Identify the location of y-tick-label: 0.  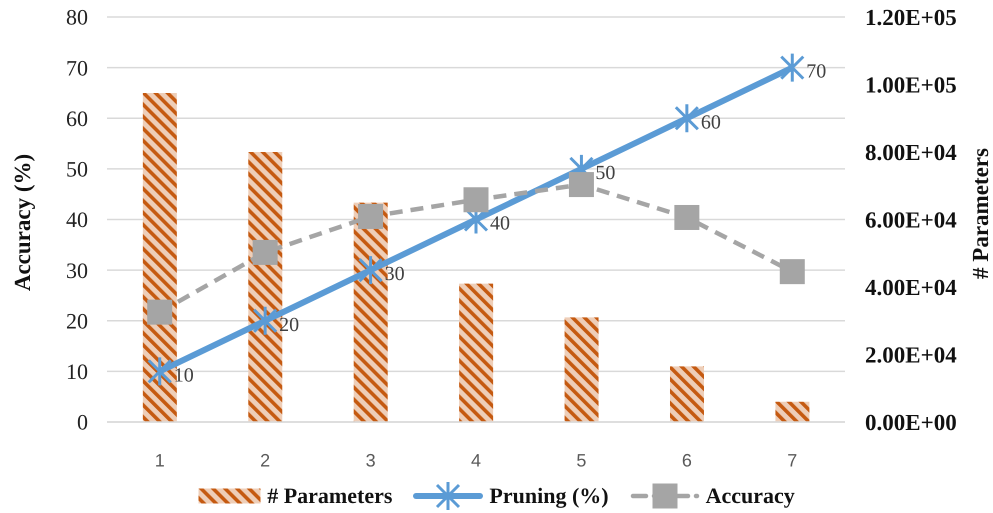
(82, 422).